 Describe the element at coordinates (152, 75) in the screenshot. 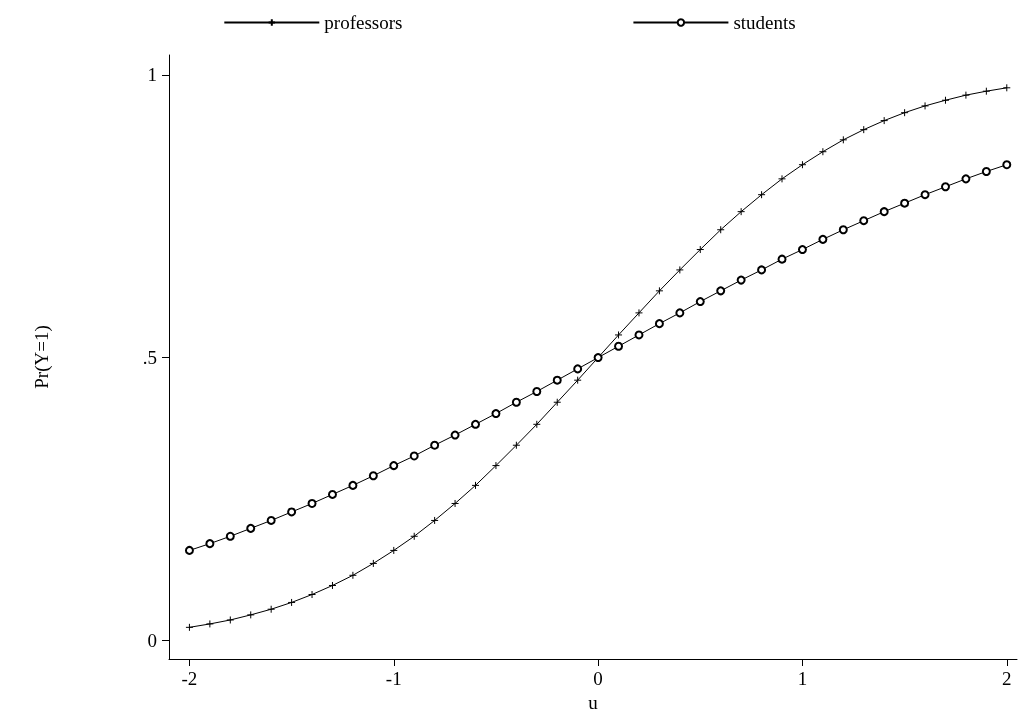

I see `y-tick-label: 1` at that location.